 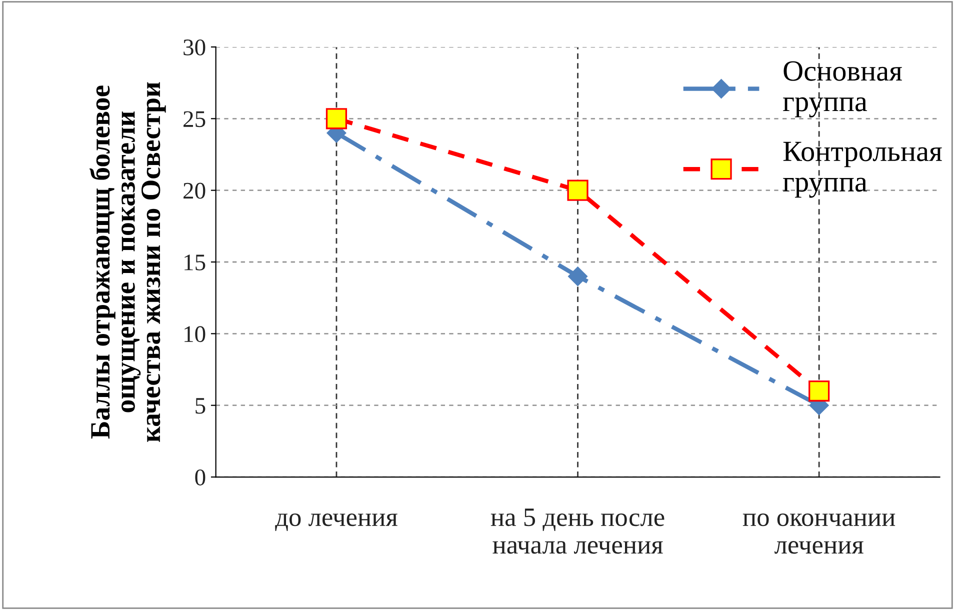 I want to click on y-tick-label: 20, so click(x=195, y=190).